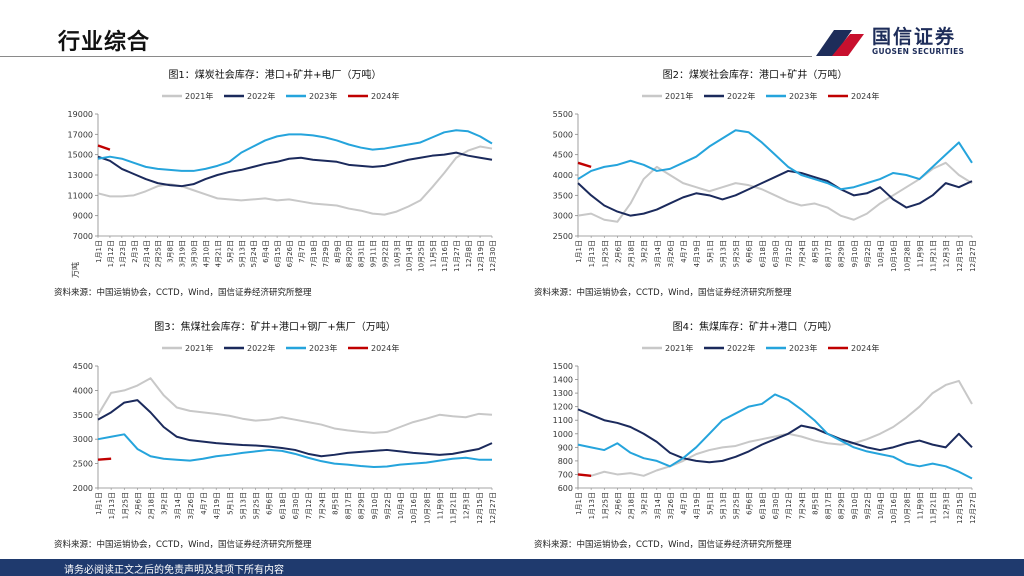 This screenshot has height=576, width=1024. Describe the element at coordinates (296, 505) in the screenshot. I see `x-tick-label: 6月30日` at that location.